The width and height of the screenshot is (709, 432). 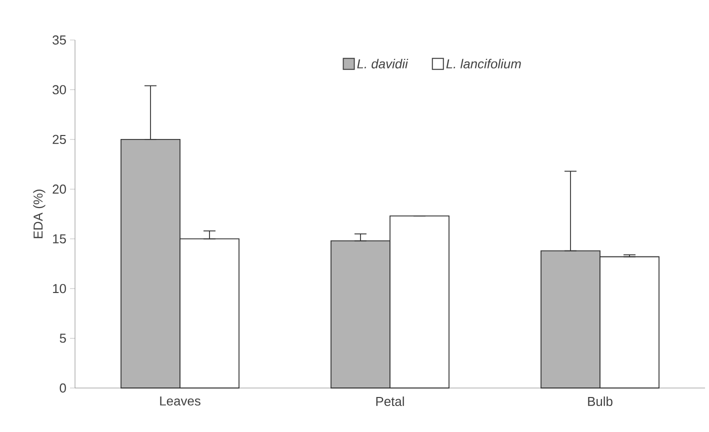 What do you see at coordinates (600, 401) in the screenshot?
I see `x-tick-label: Bulb` at bounding box center [600, 401].